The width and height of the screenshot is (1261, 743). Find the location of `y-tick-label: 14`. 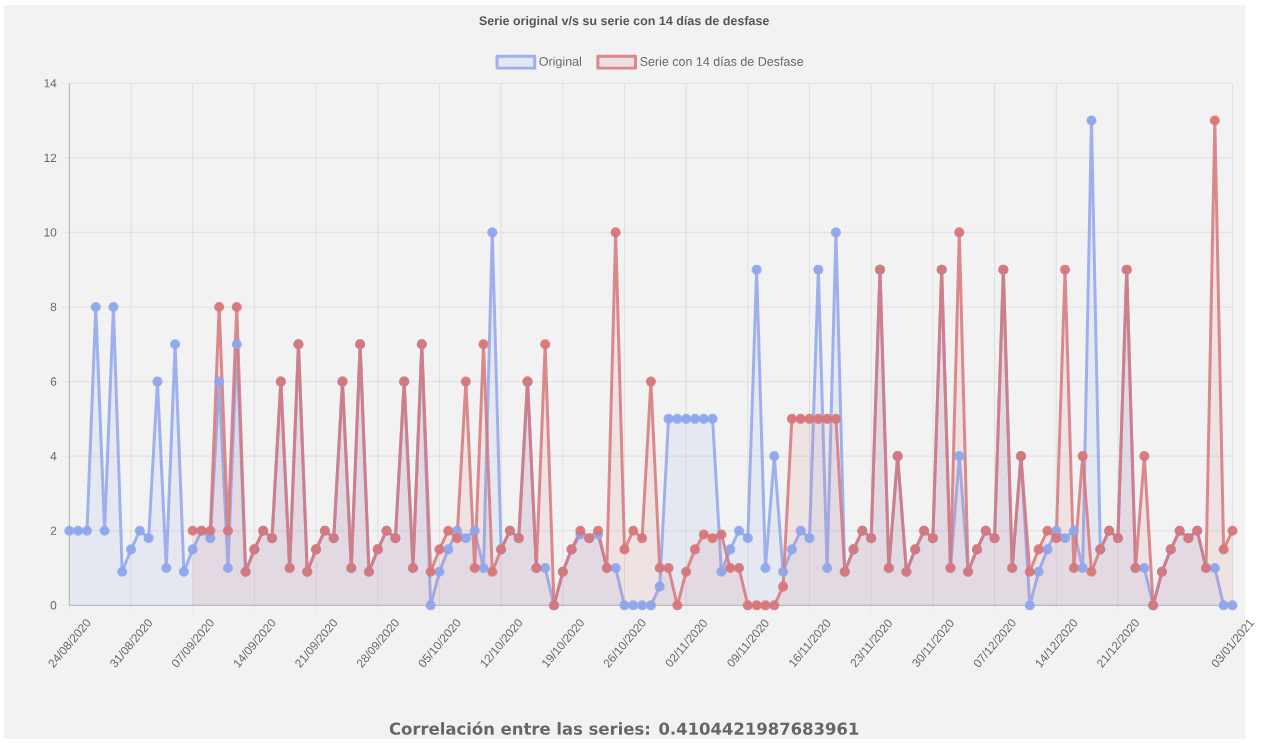

y-tick-label: 14 is located at coordinates (50, 83).